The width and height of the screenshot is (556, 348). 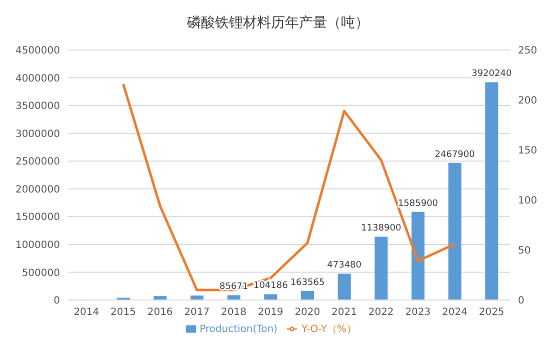 What do you see at coordinates (344, 312) in the screenshot?
I see `x-tick-label: 2021` at bounding box center [344, 312].